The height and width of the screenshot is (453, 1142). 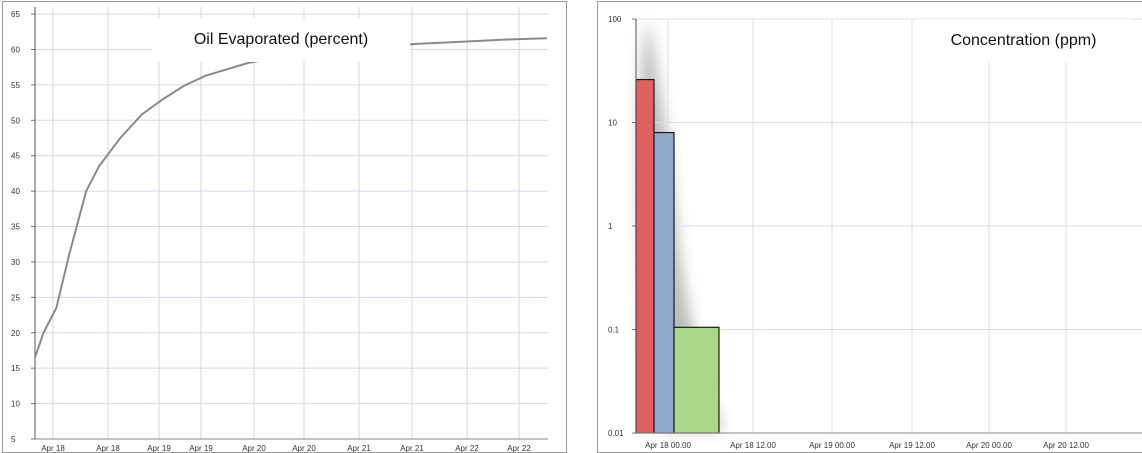 What do you see at coordinates (1023, 40) in the screenshot?
I see `concentration-title: Concentration (ppm)` at bounding box center [1023, 40].